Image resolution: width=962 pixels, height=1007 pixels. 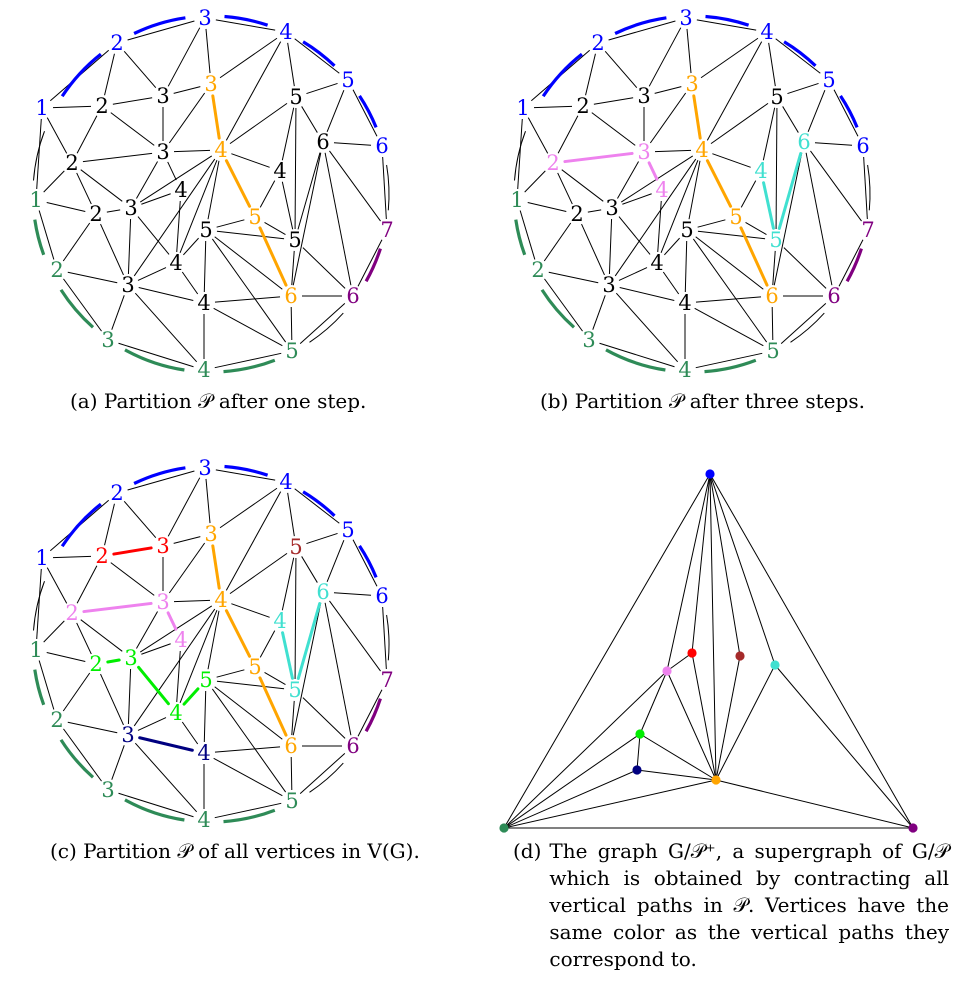 What do you see at coordinates (554, 401) in the screenshot?
I see `caption-b-label: (b)` at bounding box center [554, 401].